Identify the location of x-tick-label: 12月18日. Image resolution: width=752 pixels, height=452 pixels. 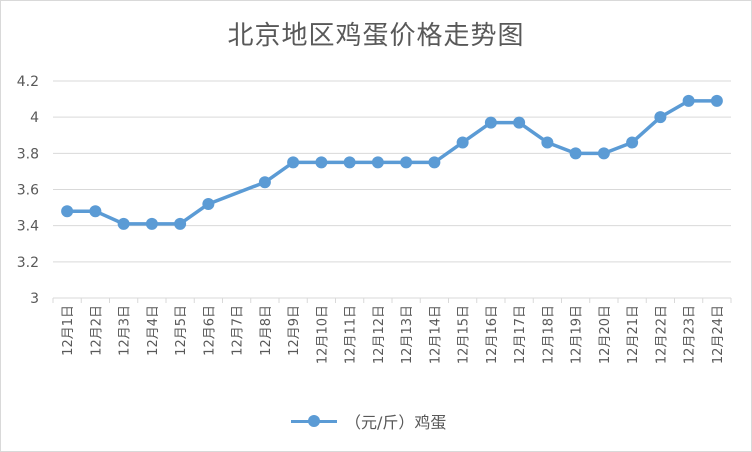
(548, 334).